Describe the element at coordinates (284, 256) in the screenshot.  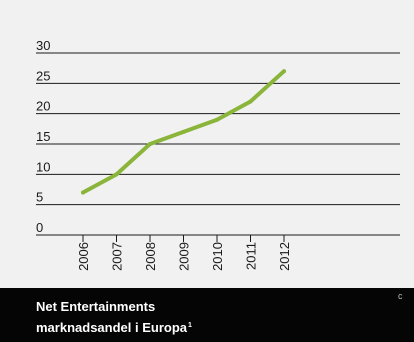
I see `x-tick-label: 2012` at that location.